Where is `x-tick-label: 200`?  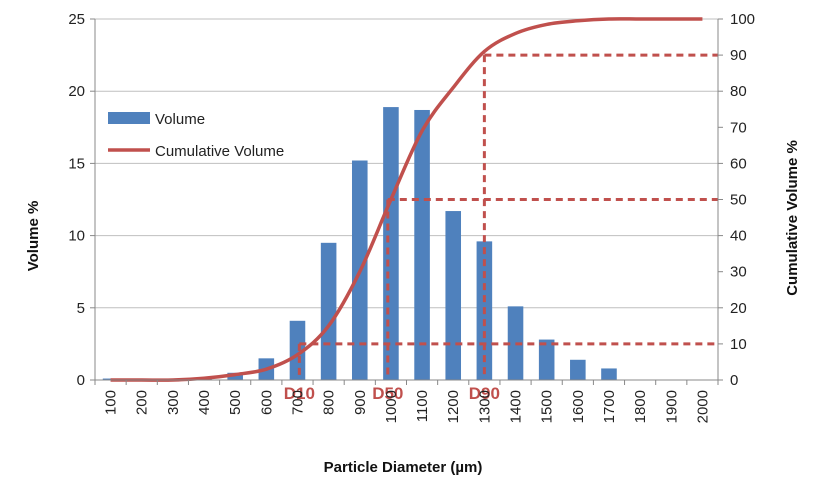
x-tick-label: 200 is located at coordinates (142, 402).